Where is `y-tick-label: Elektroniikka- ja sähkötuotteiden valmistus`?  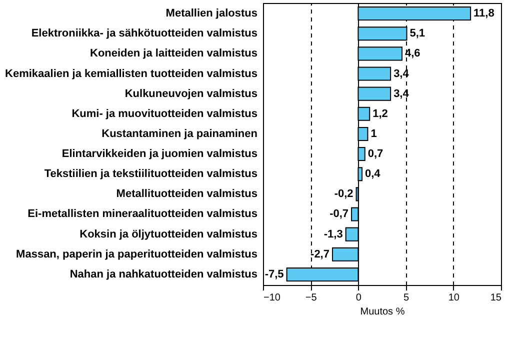
y-tick-label: Elektroniikka- ja sähkötuotteiden valmistus is located at coordinates (144, 34).